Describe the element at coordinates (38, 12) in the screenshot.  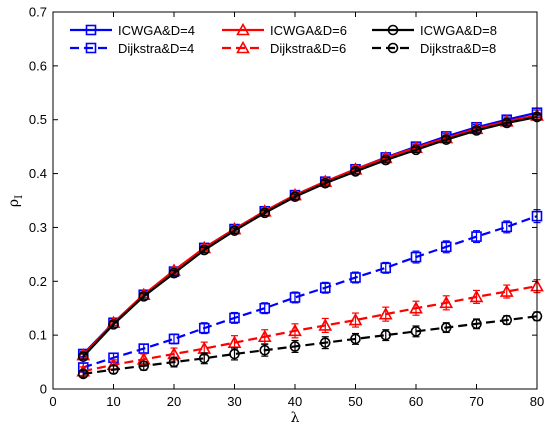
I see `y-tick-label: 0.7` at that location.